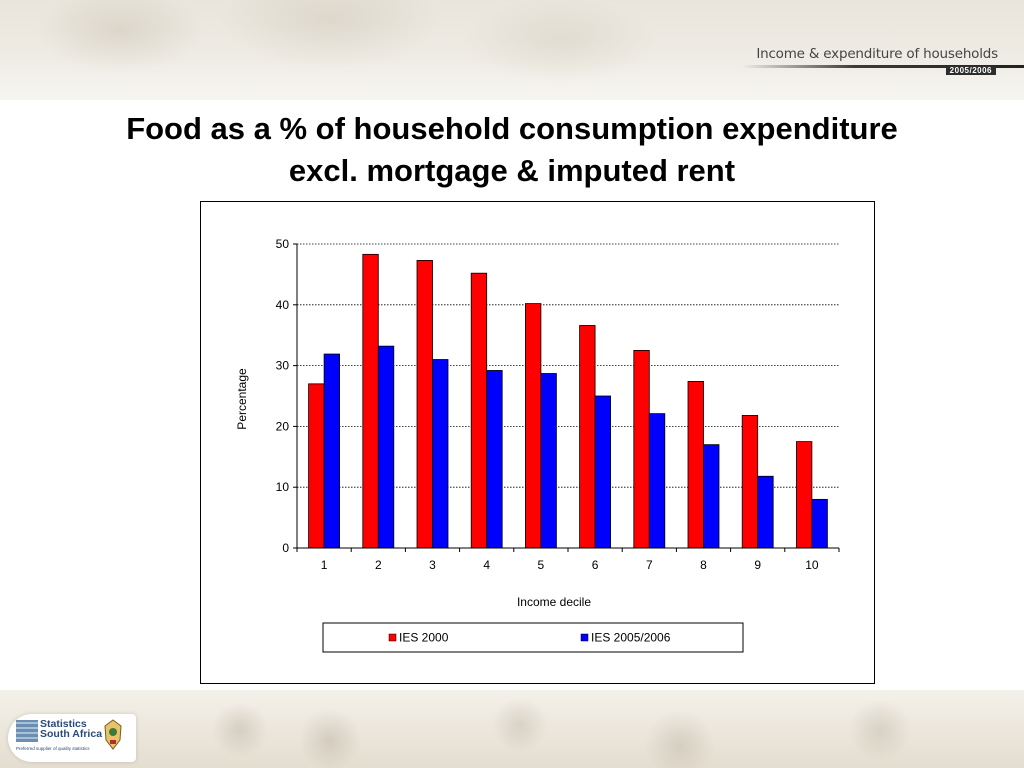  Describe the element at coordinates (649, 565) in the screenshot. I see `x-tick-label: 7` at that location.